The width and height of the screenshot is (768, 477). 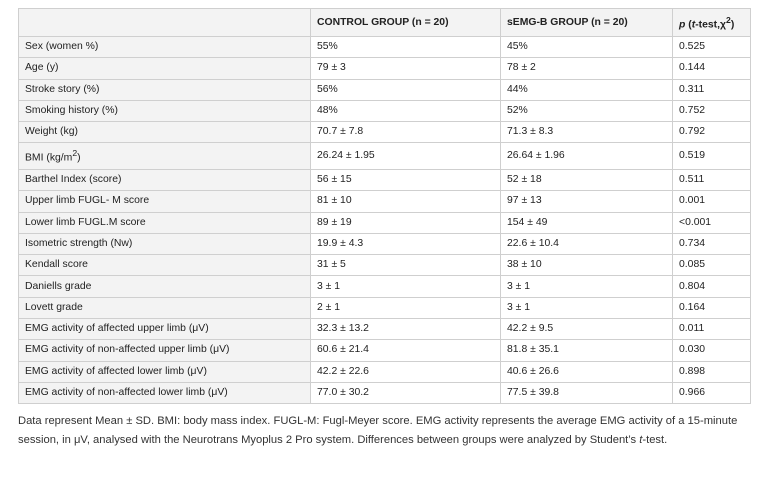 I want to click on table-row: Smoking history (%) 48% 52% 0.752, so click(x=384, y=111).